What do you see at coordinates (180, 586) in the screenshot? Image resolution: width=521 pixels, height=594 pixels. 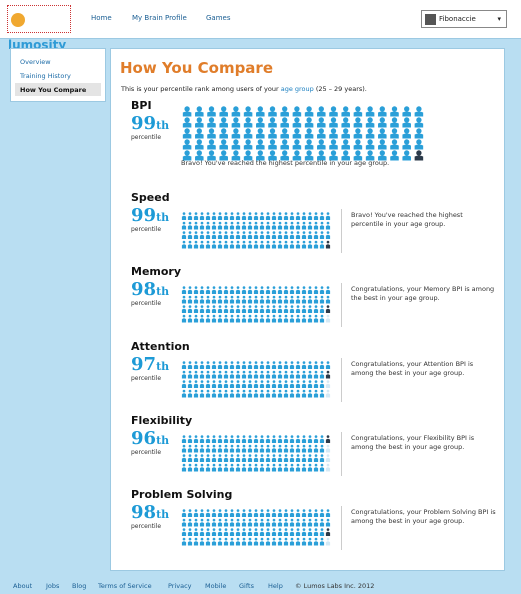 I see `footer-link: Privacy` at bounding box center [180, 586].